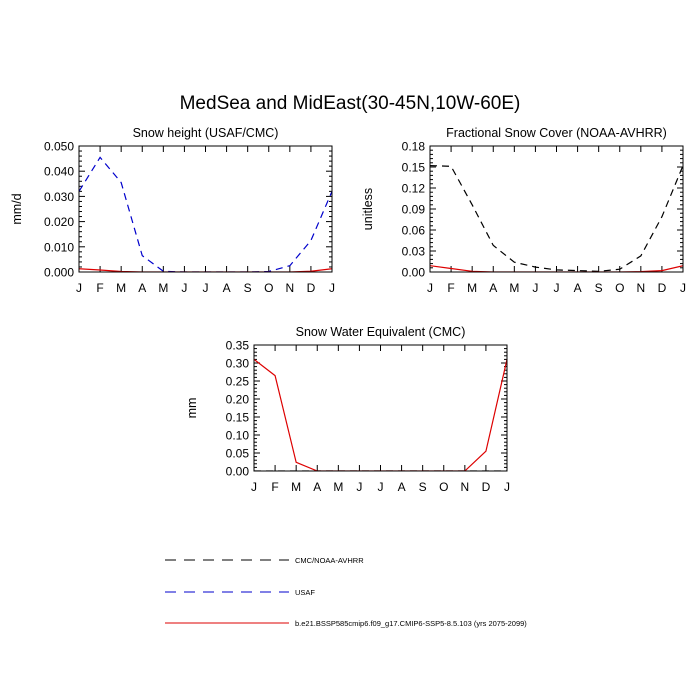  I want to click on y-axis-label: mm, so click(192, 408).